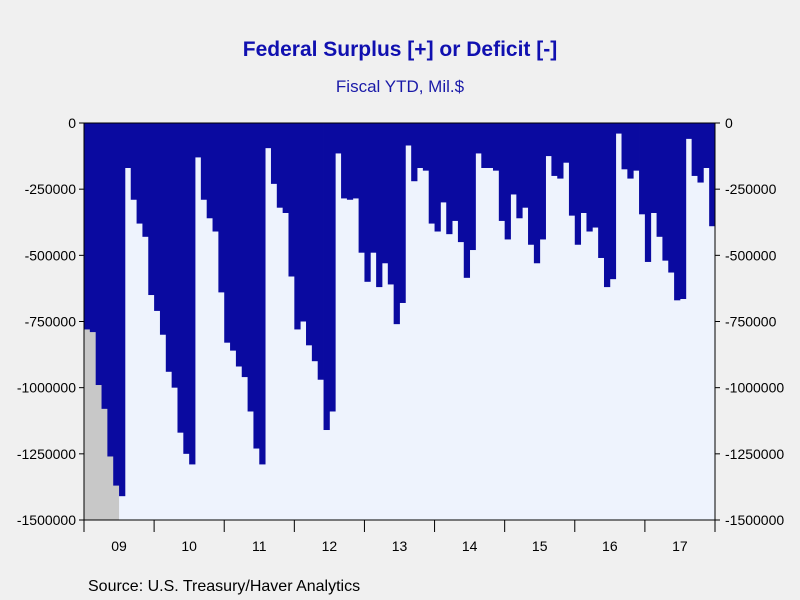  What do you see at coordinates (46, 388) in the screenshot?
I see `y-tick-label-left: -1000000` at bounding box center [46, 388].